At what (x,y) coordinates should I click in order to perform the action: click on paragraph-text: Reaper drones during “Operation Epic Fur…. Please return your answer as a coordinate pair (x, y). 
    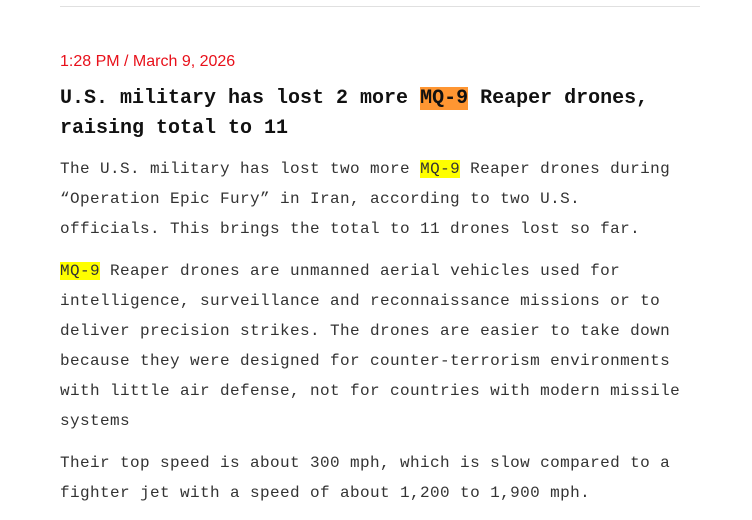
    Looking at the image, I should click on (365, 199).